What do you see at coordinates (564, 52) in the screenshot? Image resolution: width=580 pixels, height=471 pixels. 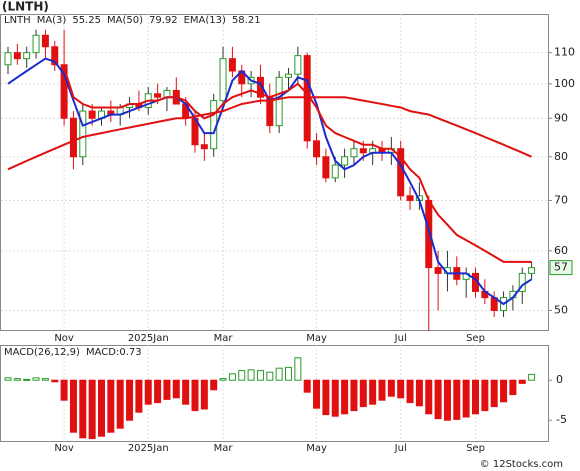 I see `y-tick-label: 110` at bounding box center [564, 52].